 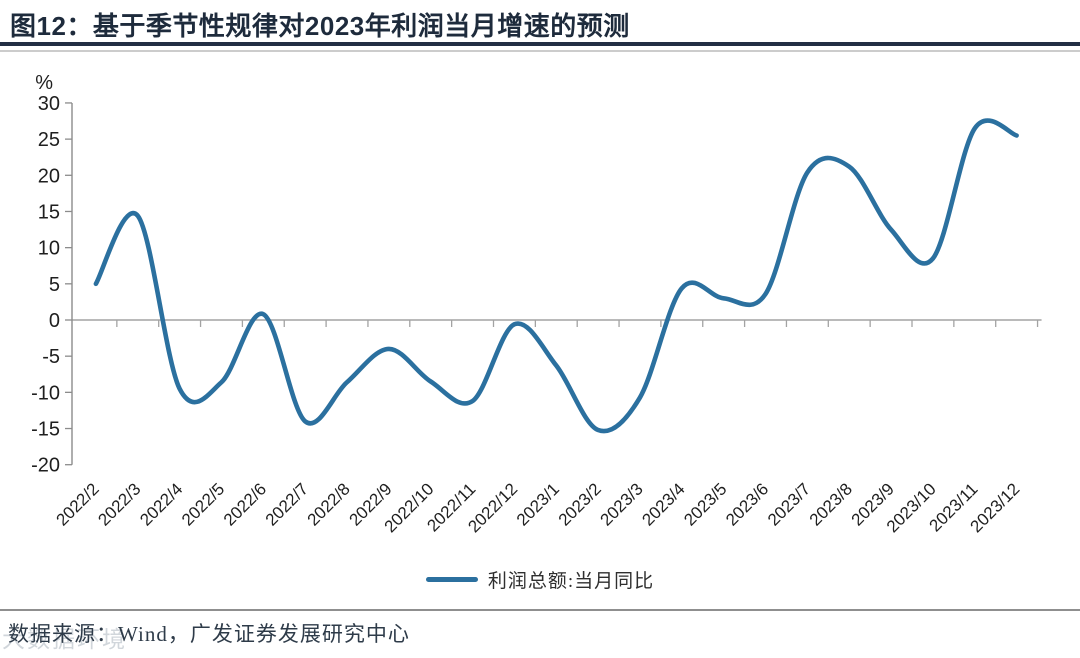 What do you see at coordinates (329, 504) in the screenshot?
I see `x-tick-label: 2022/8` at bounding box center [329, 504].